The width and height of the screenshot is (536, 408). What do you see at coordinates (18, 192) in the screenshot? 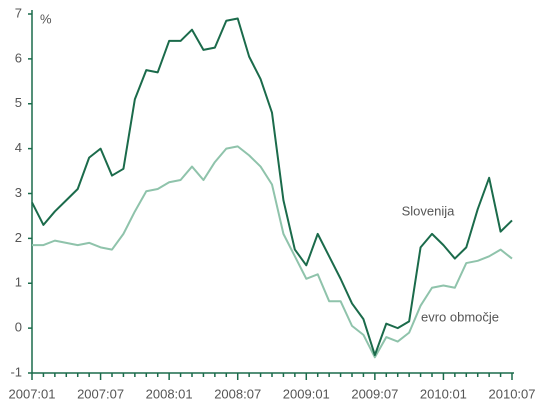
I see `y-tick-label: 3` at bounding box center [18, 192].